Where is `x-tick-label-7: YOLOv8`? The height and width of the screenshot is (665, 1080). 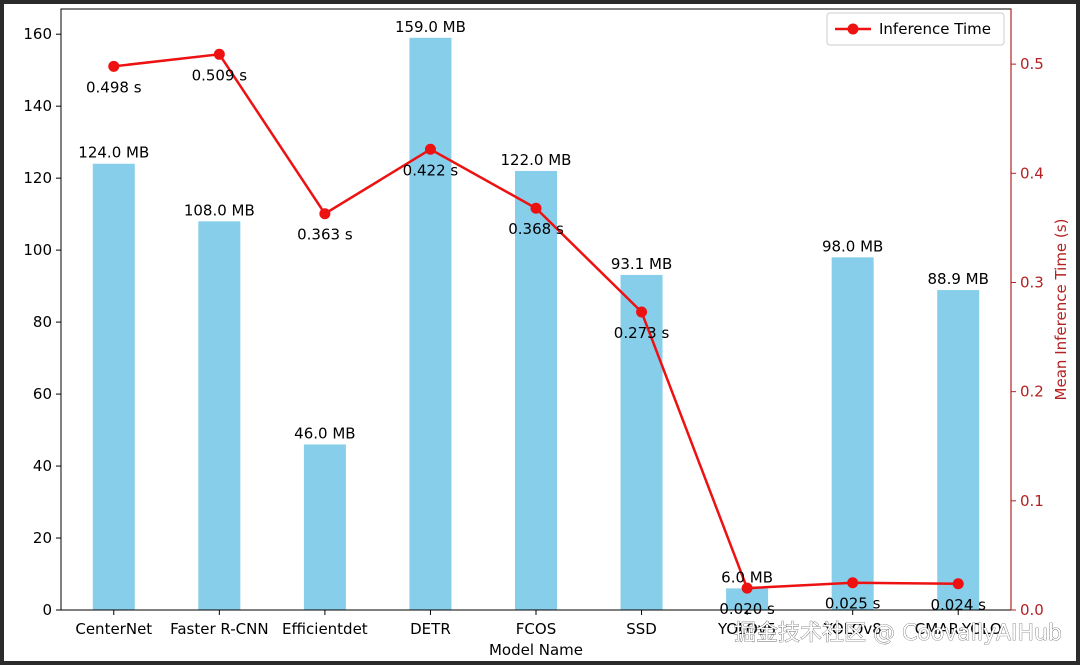
x-tick-label-7: YOLOv8 is located at coordinates (852, 629).